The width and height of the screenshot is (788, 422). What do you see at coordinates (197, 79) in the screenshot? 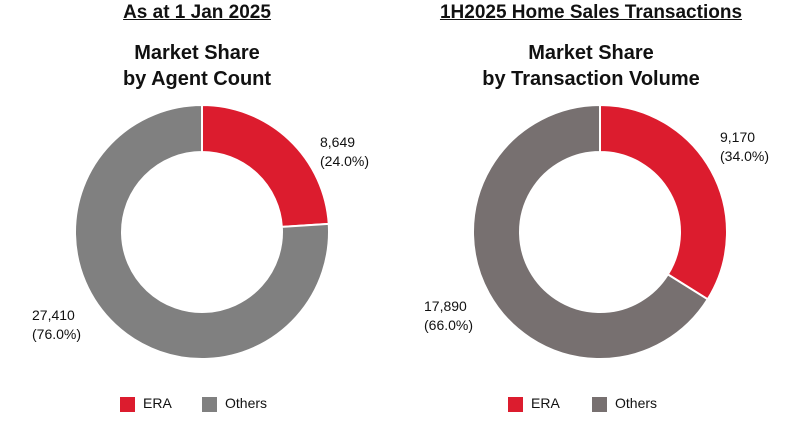
I see `chart-title-line: by Agent Count` at bounding box center [197, 79].